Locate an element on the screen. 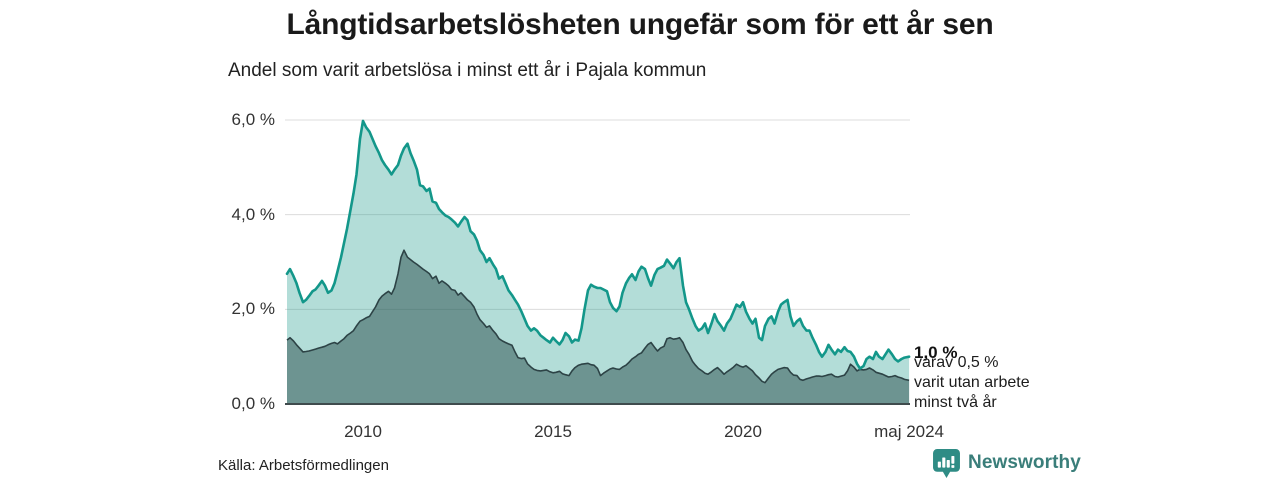  brand-logo: Newsworthy is located at coordinates (1007, 463).